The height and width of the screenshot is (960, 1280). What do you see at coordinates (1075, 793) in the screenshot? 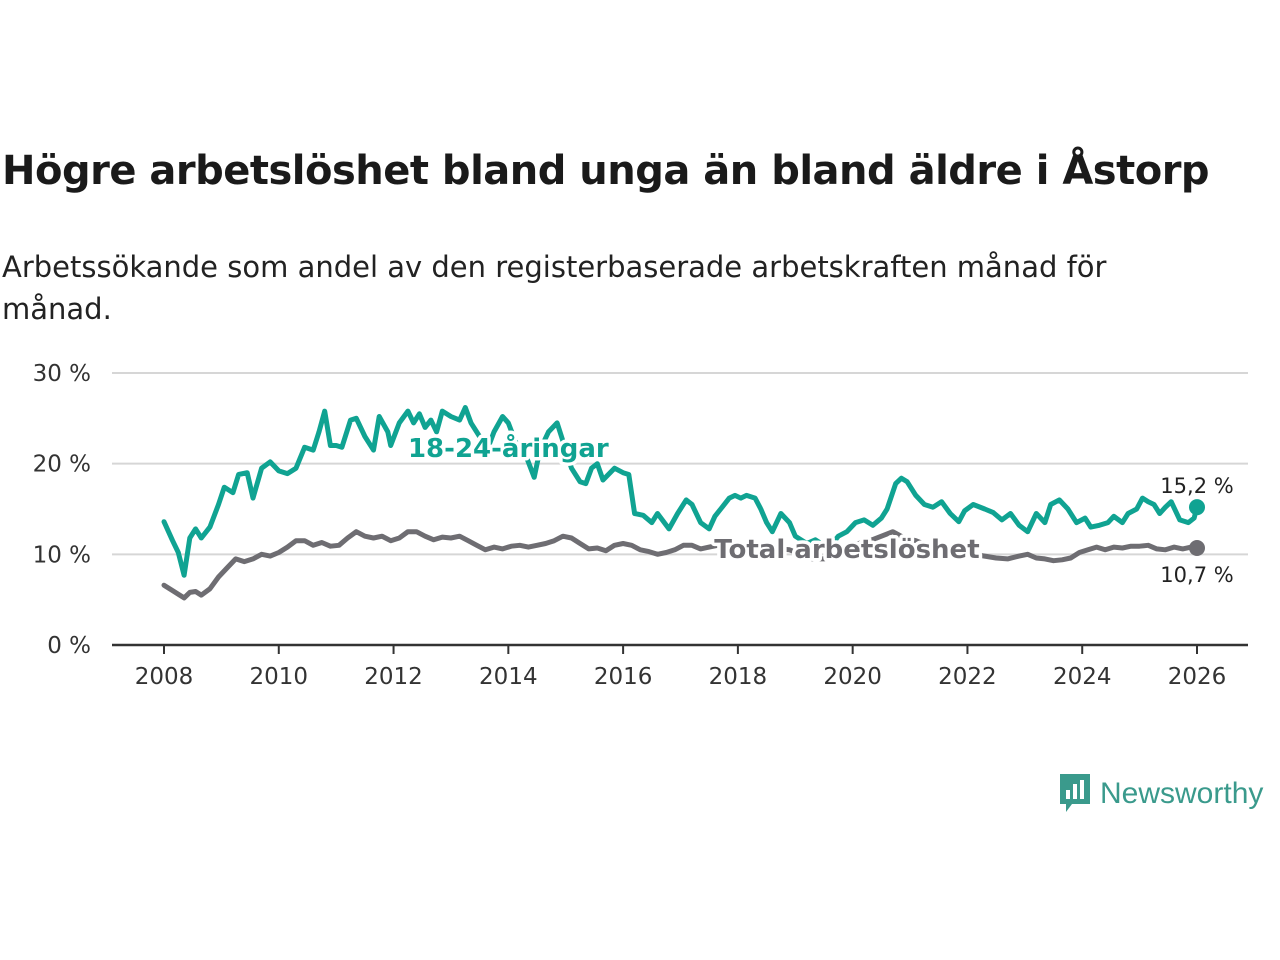
I see `newsworthy-logo-icon` at bounding box center [1075, 793].